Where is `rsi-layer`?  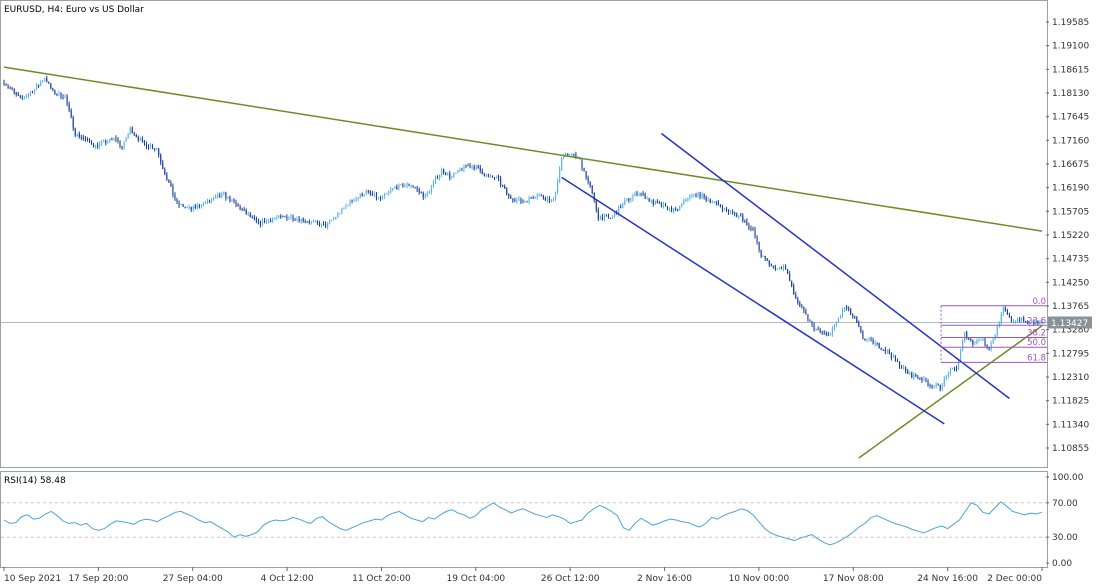
rsi-layer is located at coordinates (524, 523).